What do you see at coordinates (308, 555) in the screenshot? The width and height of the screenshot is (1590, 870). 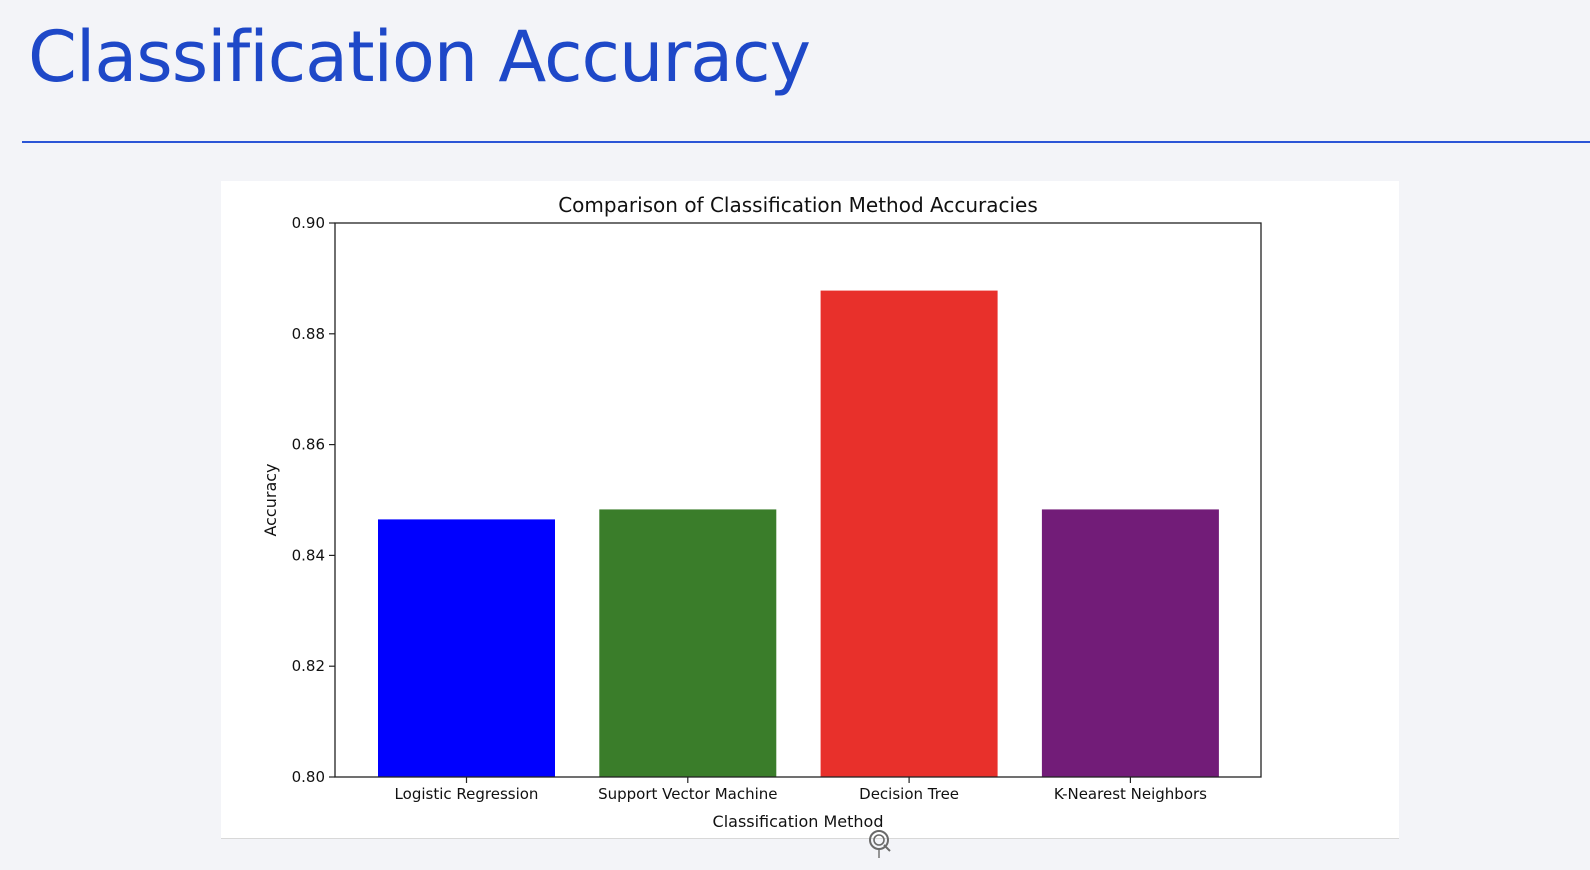 I see `y-tick-label: 0.84` at bounding box center [308, 555].